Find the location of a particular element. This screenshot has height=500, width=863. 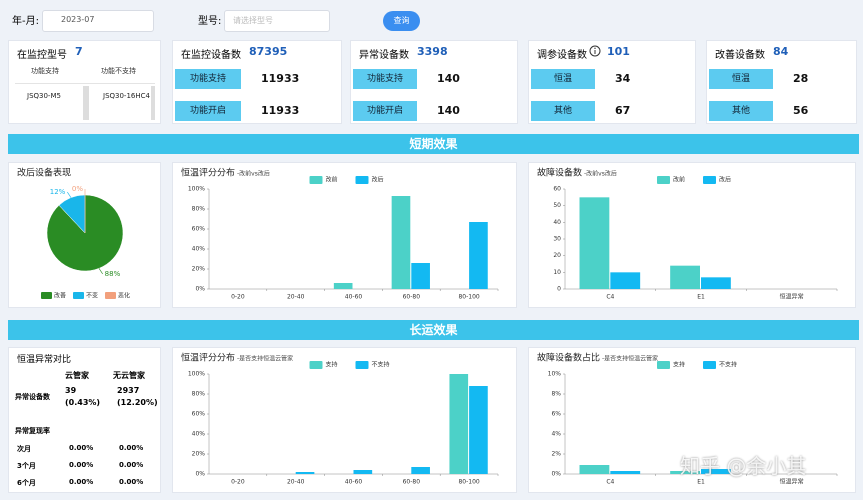

stat-card: 在监控设备数 87395 功能支持 11933 功能开启 11933 is located at coordinates (257, 82).